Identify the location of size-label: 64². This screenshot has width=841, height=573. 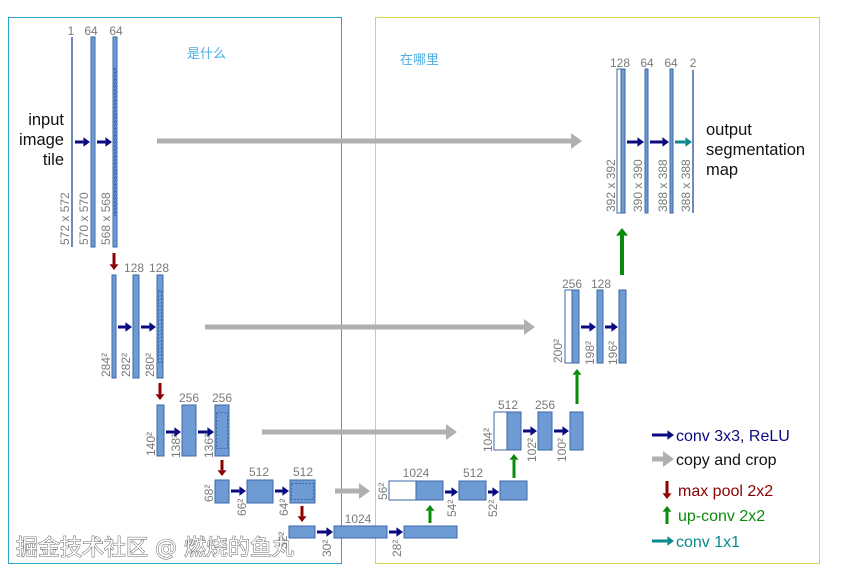
(284, 507).